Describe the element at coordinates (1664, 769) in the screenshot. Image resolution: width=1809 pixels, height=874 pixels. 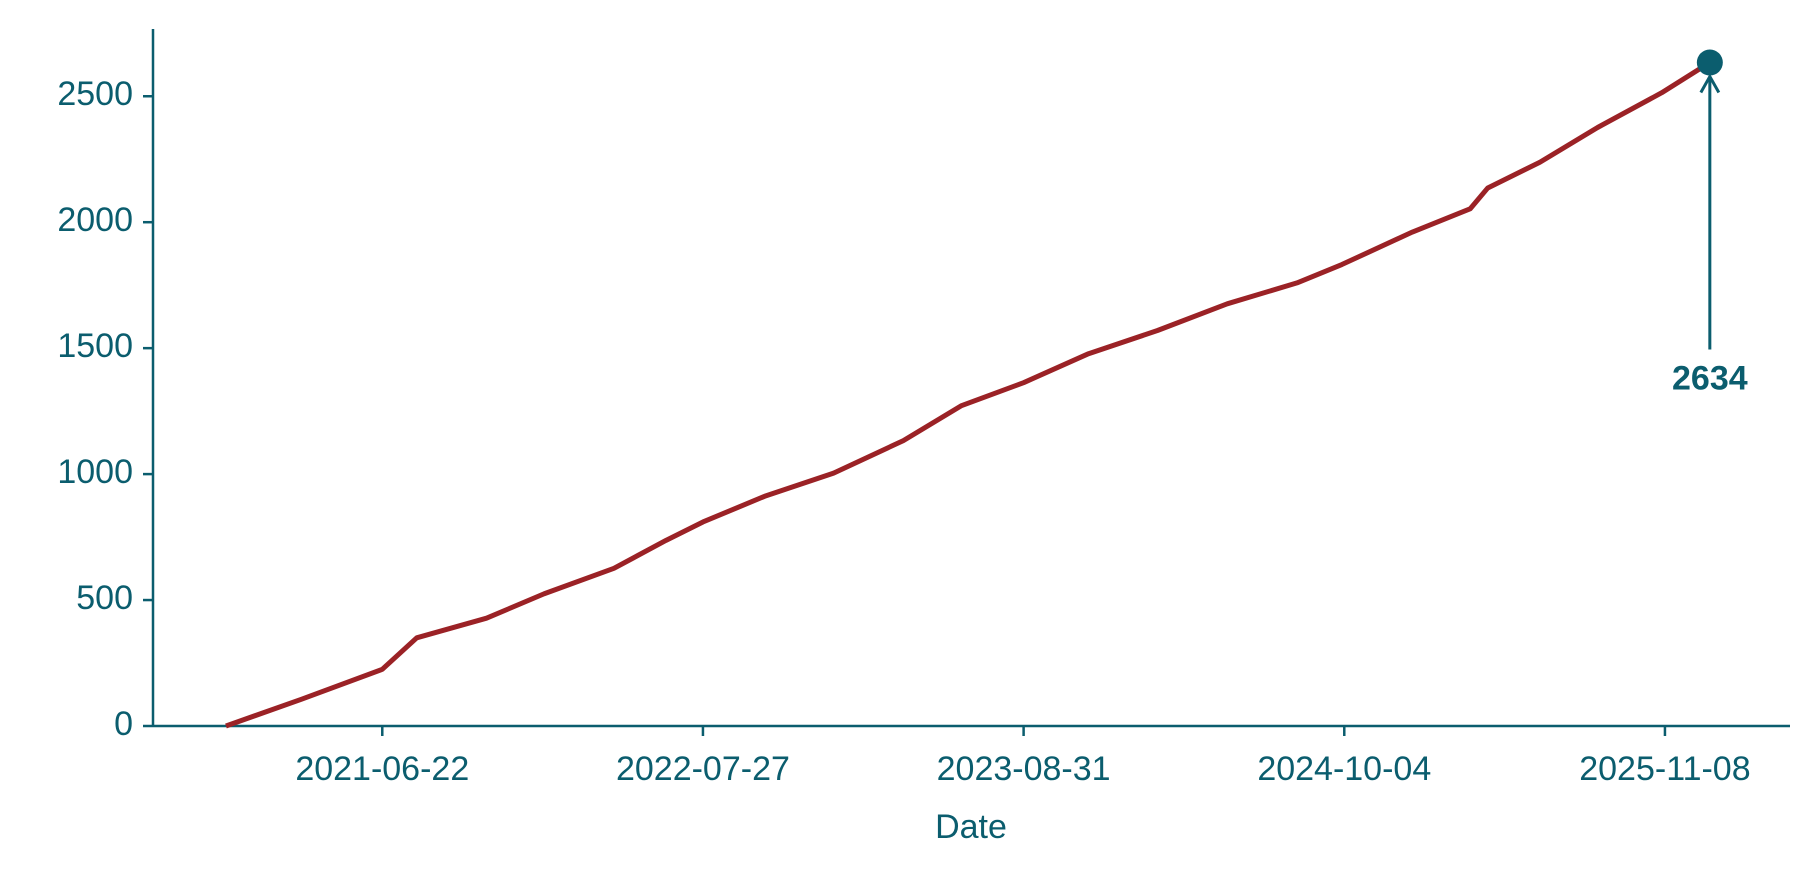
I see `x-tick-label: 2025-11-08` at that location.